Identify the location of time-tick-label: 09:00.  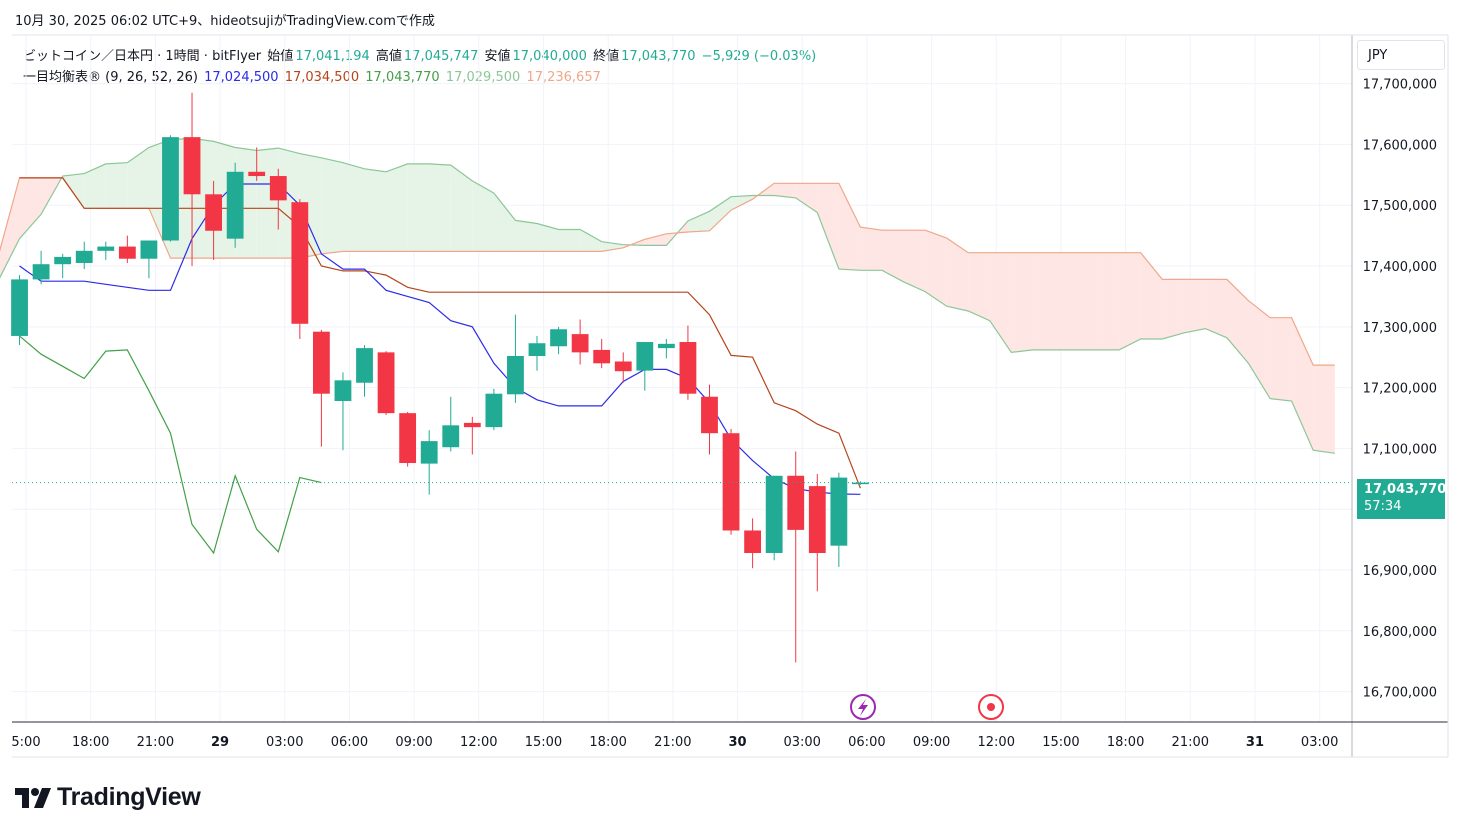
(931, 742).